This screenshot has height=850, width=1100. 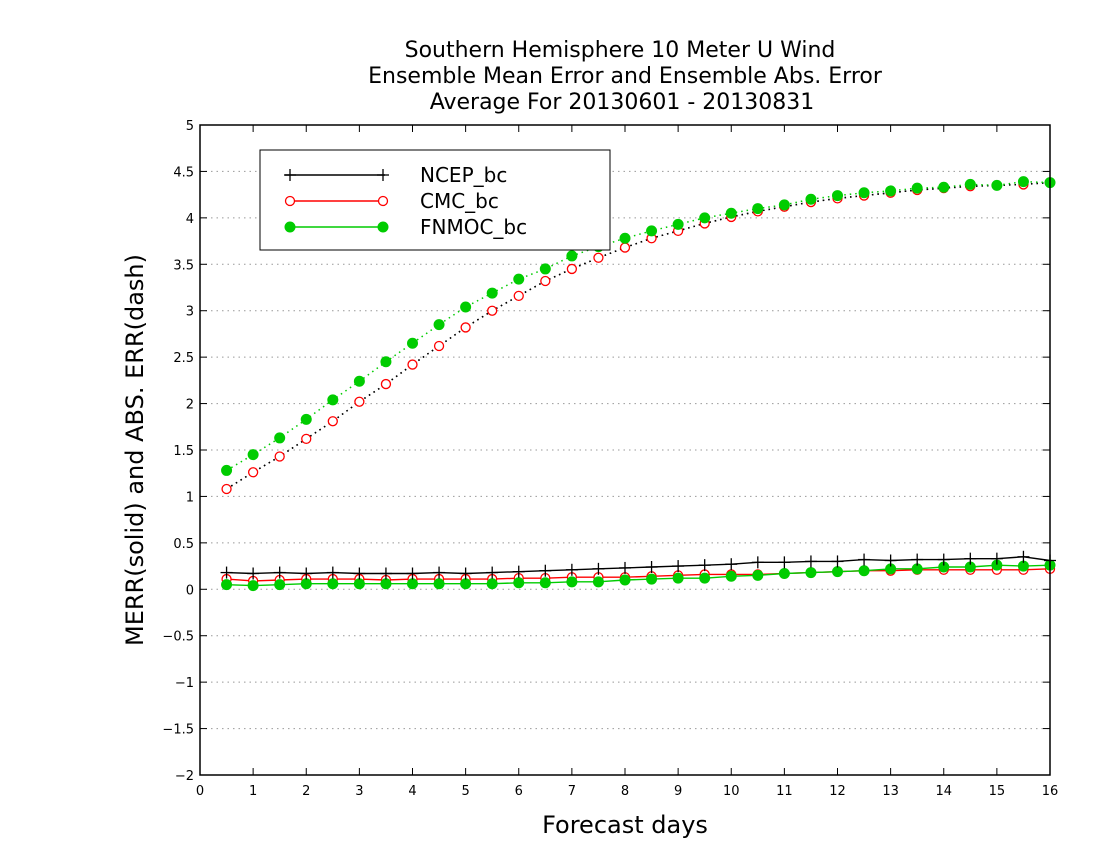 What do you see at coordinates (678, 791) in the screenshot?
I see `x-tick-label: 9` at bounding box center [678, 791].